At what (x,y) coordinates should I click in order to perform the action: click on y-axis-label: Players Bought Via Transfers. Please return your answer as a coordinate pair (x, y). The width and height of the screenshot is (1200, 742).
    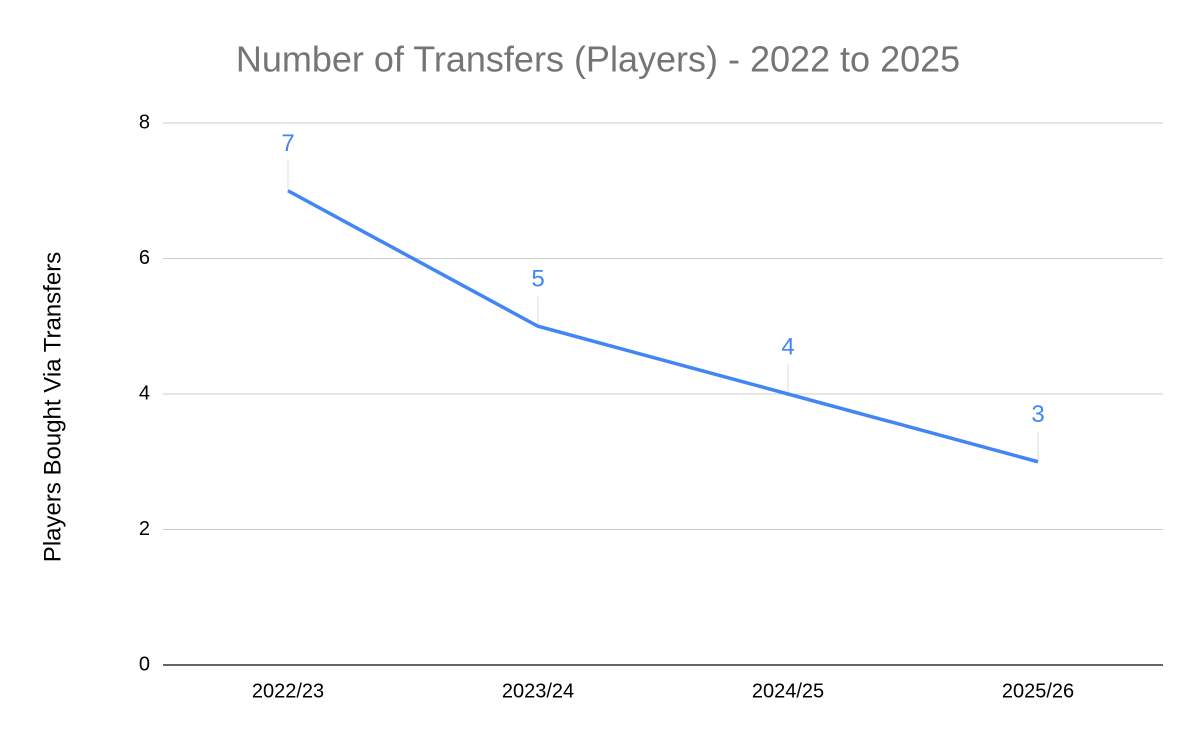
    Looking at the image, I should click on (52, 407).